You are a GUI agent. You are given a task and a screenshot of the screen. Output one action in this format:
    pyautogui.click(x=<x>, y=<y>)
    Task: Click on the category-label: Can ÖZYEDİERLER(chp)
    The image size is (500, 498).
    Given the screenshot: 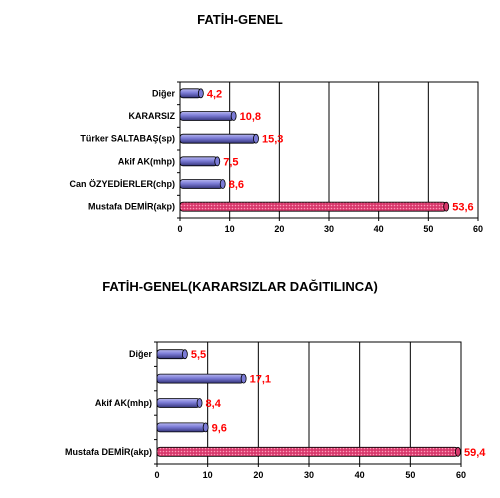 What is the action you would take?
    pyautogui.click(x=122, y=184)
    